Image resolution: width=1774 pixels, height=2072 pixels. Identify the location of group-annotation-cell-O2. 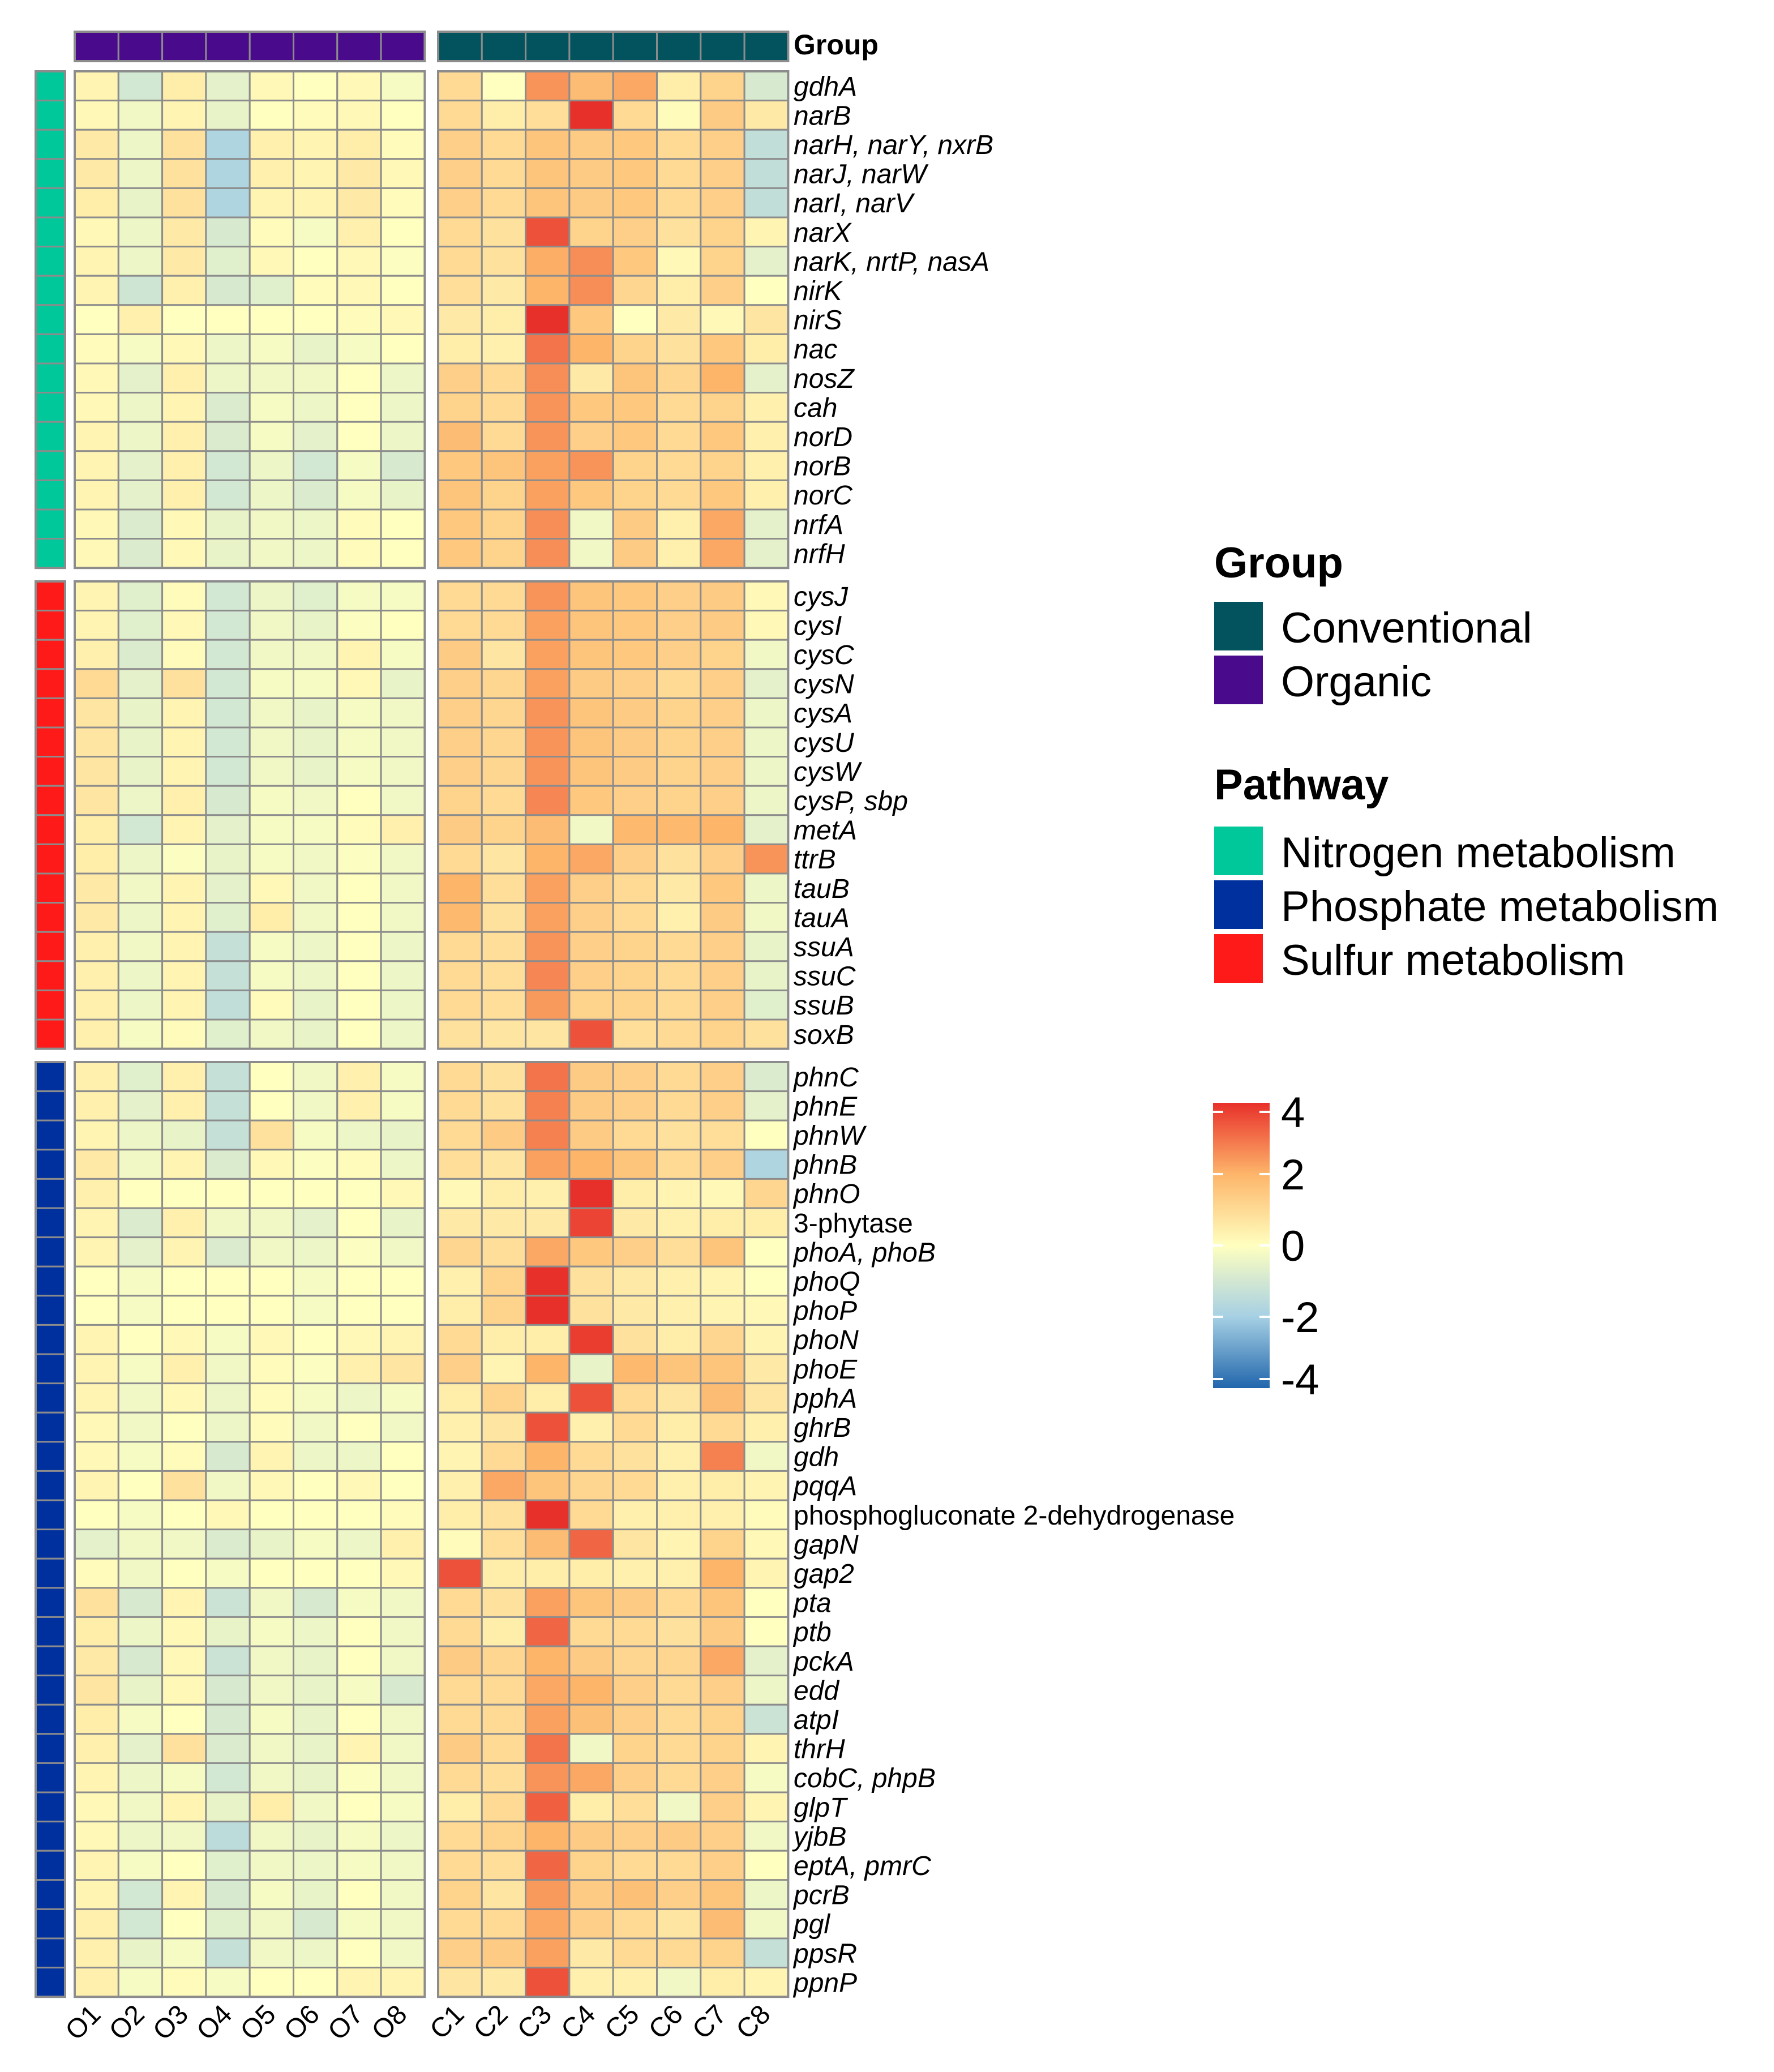
(140, 46).